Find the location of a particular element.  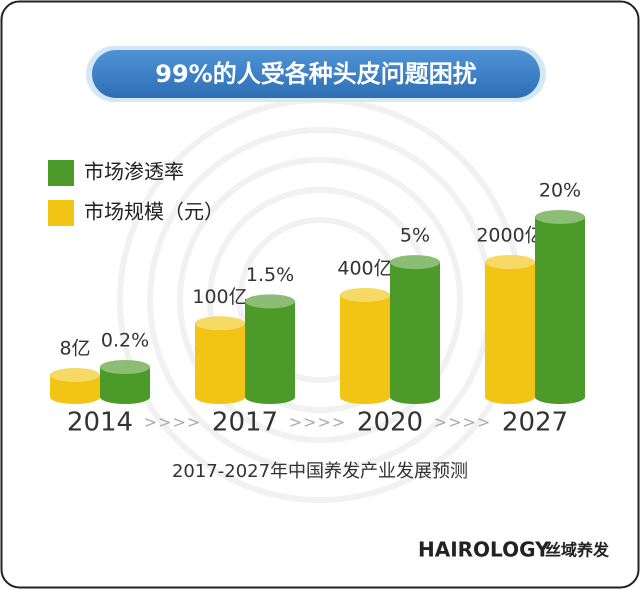

legend-label: 市场渗透率 is located at coordinates (134, 172).